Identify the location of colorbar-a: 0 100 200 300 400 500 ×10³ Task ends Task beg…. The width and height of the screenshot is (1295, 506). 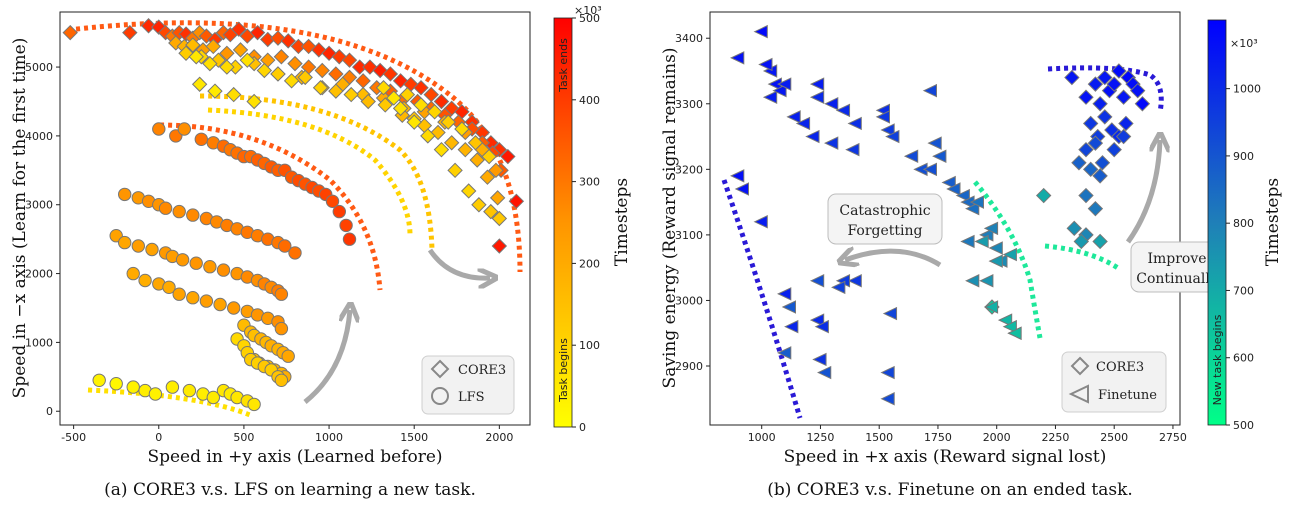
(592, 219).